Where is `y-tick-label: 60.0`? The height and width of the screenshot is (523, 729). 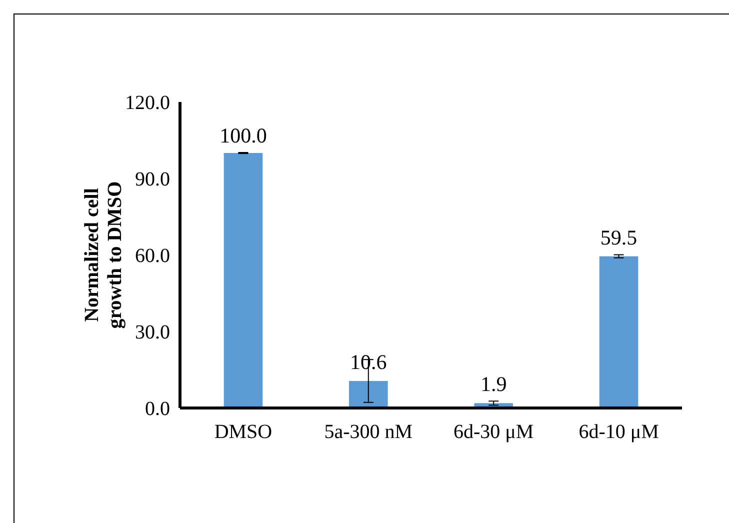 y-tick-label: 60.0 is located at coordinates (152, 256).